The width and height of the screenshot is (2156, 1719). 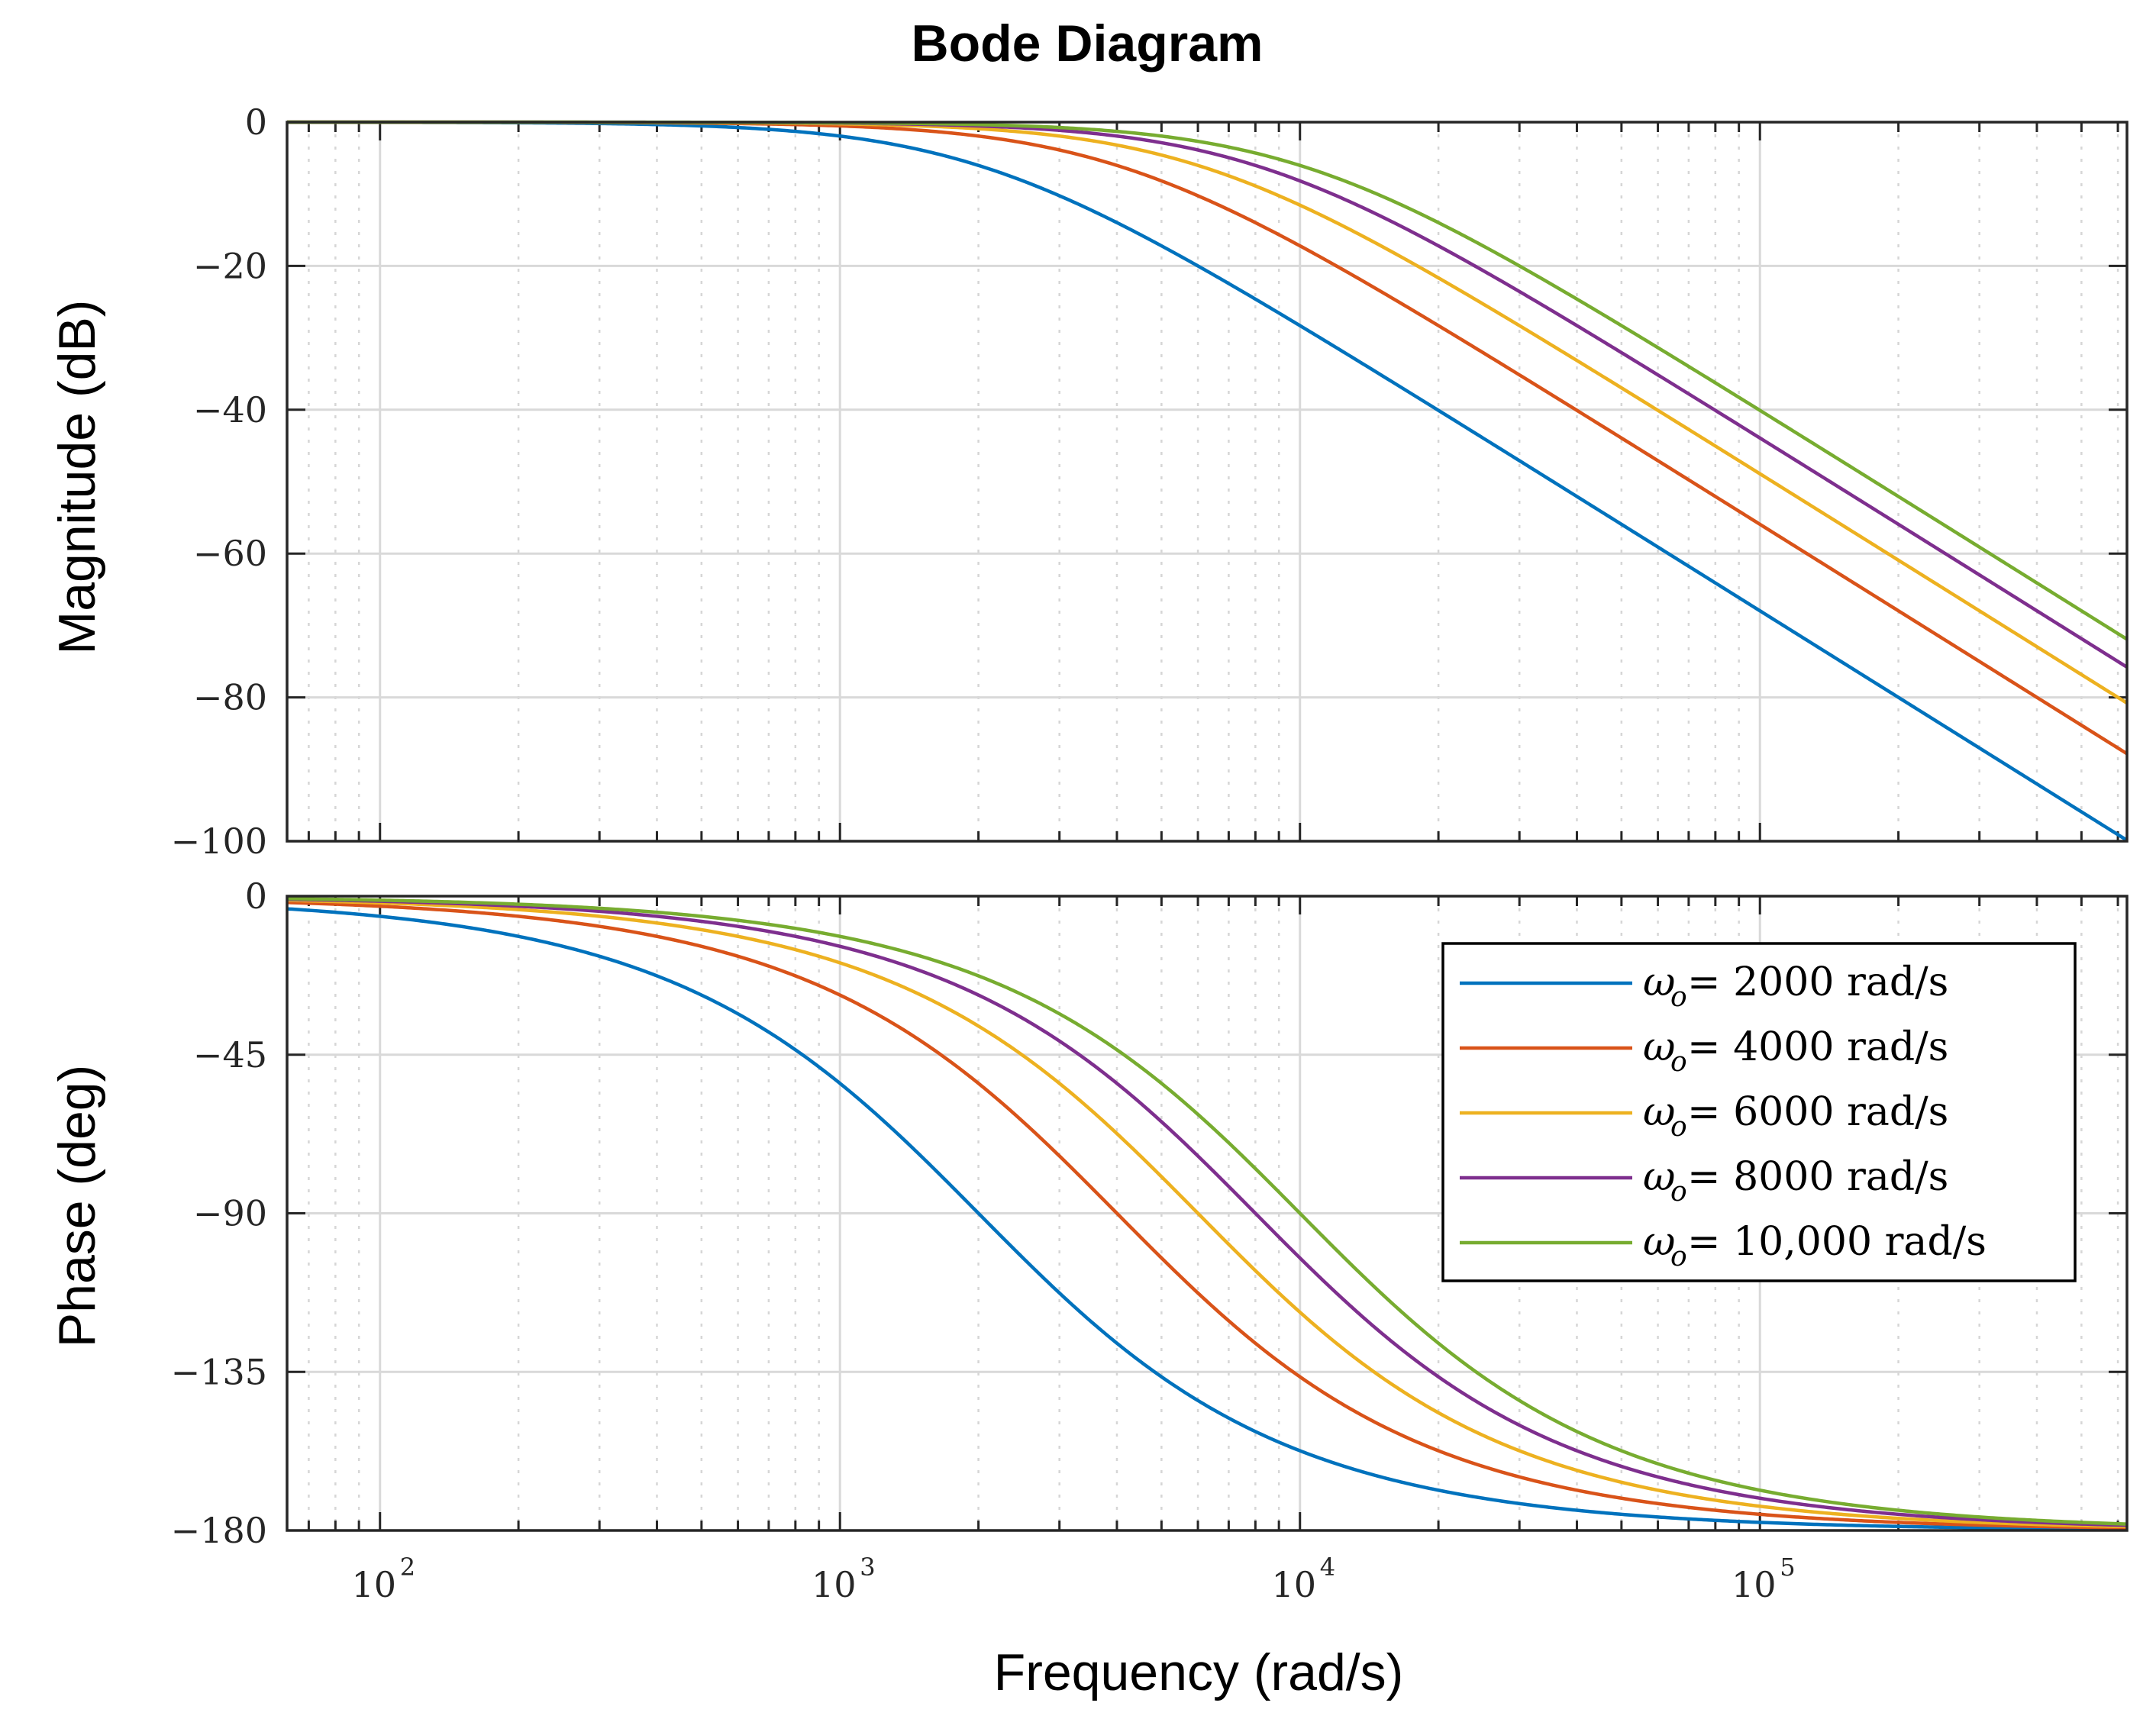 I want to click on phase-ytick-label: 0, so click(x=256, y=896).